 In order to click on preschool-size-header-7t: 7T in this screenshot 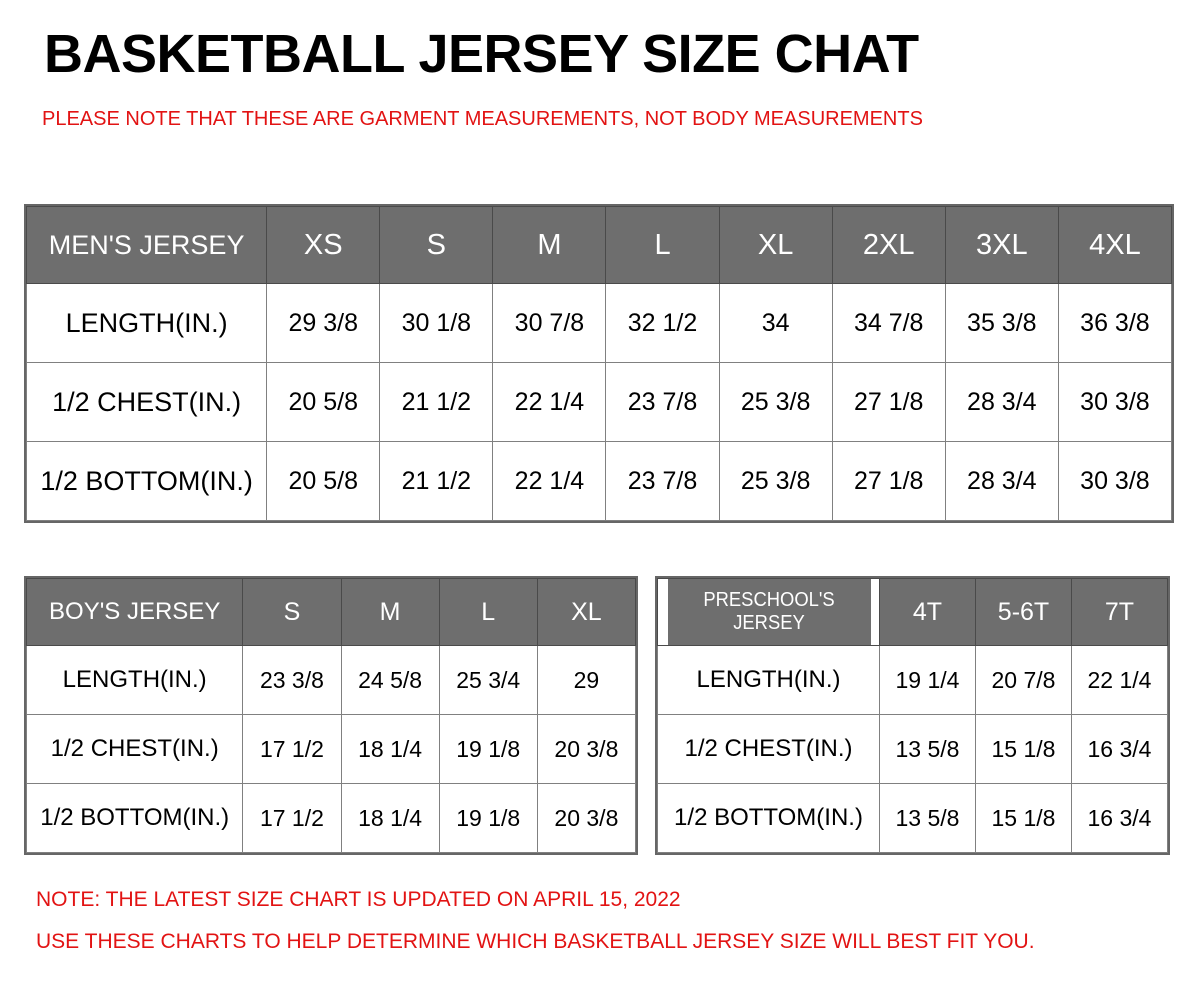, I will do `click(1119, 612)`.